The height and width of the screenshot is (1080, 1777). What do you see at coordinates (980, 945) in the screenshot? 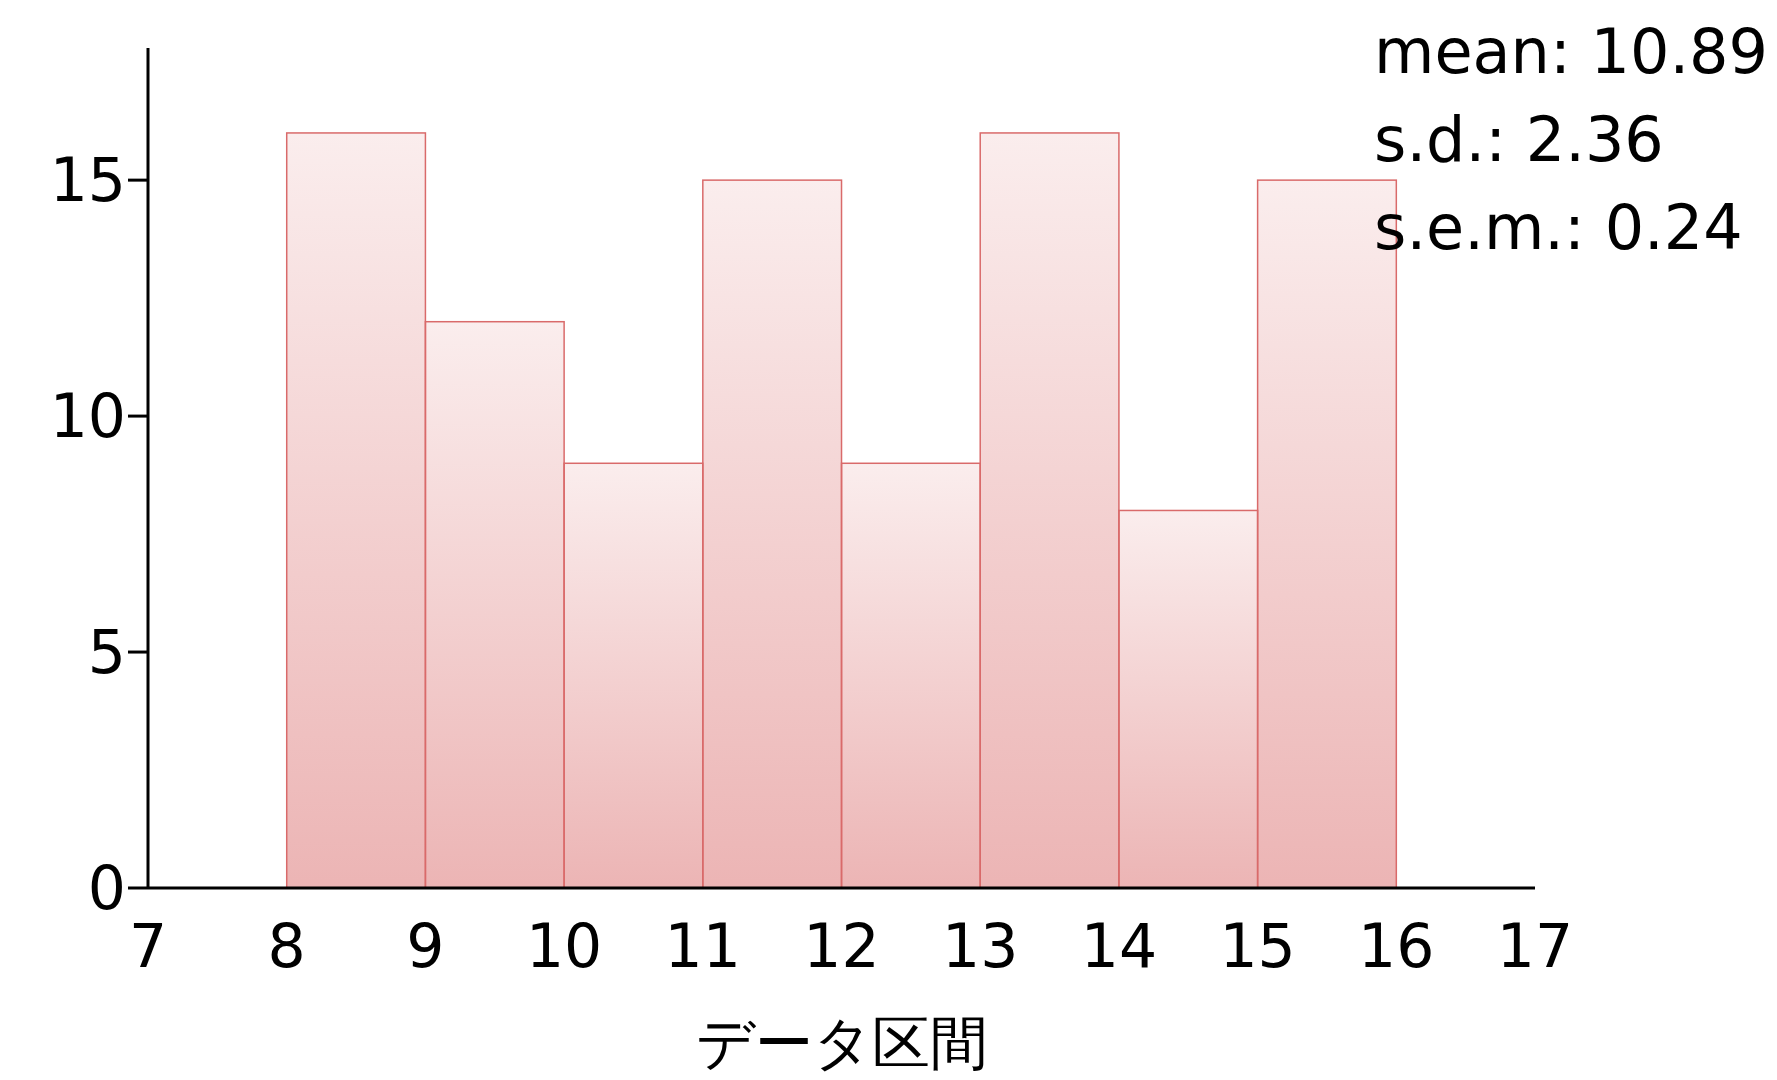
I see `x-tick-label: 13` at bounding box center [980, 945].